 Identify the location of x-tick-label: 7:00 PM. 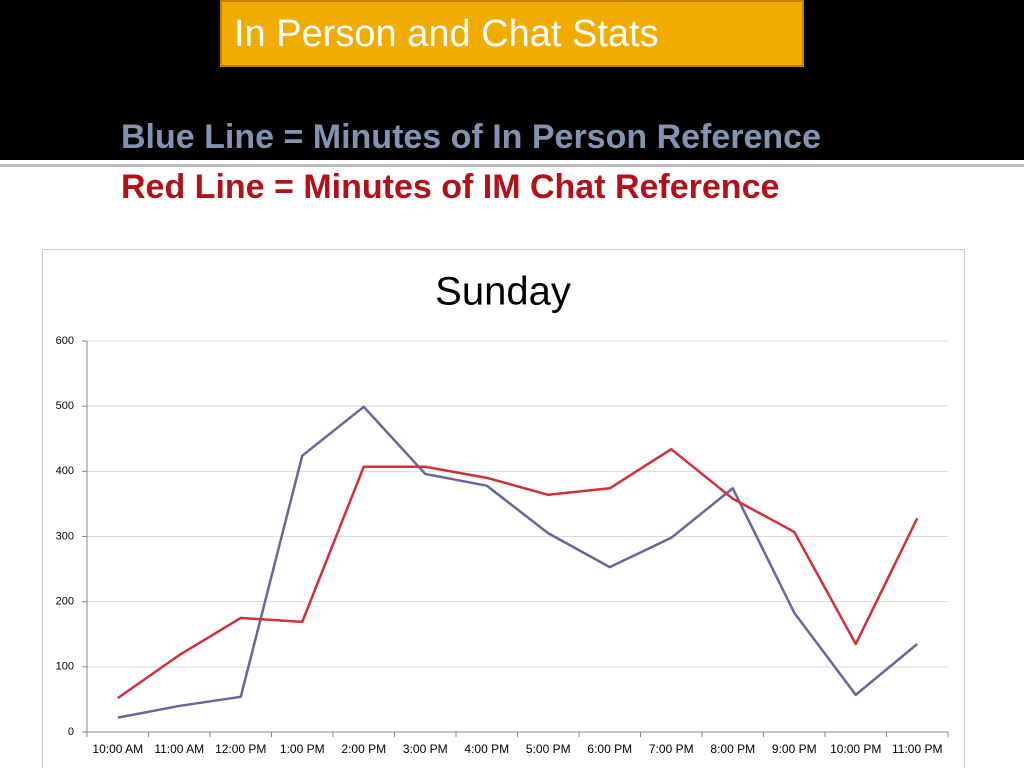
(671, 749).